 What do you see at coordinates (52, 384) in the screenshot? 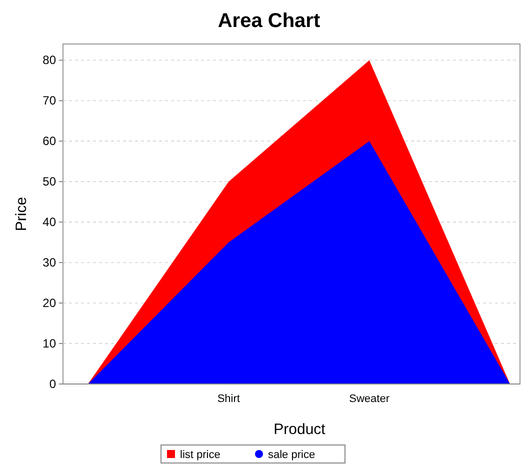
I see `y-tick-label: 0` at bounding box center [52, 384].